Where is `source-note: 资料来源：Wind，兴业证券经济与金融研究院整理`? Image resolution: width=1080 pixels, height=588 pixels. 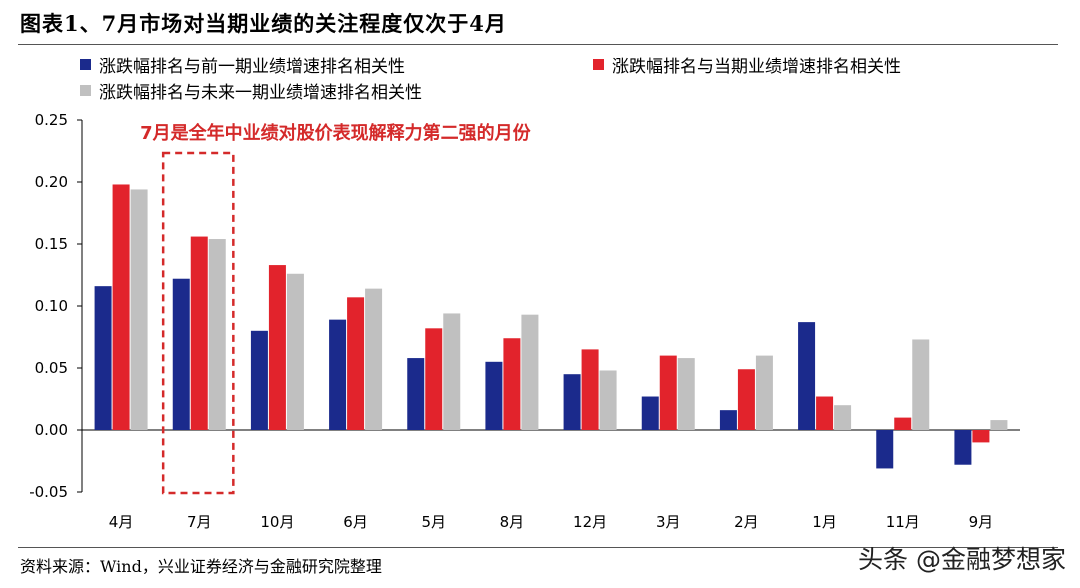
source-note: 资料来源：Wind，兴业证券经济与金融研究院整理 is located at coordinates (201, 566).